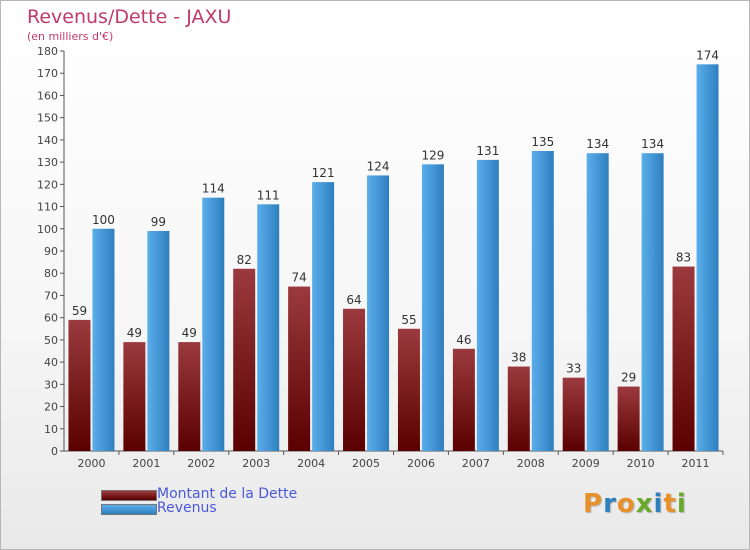  I want to click on bar-revenus-2000, so click(103, 339).